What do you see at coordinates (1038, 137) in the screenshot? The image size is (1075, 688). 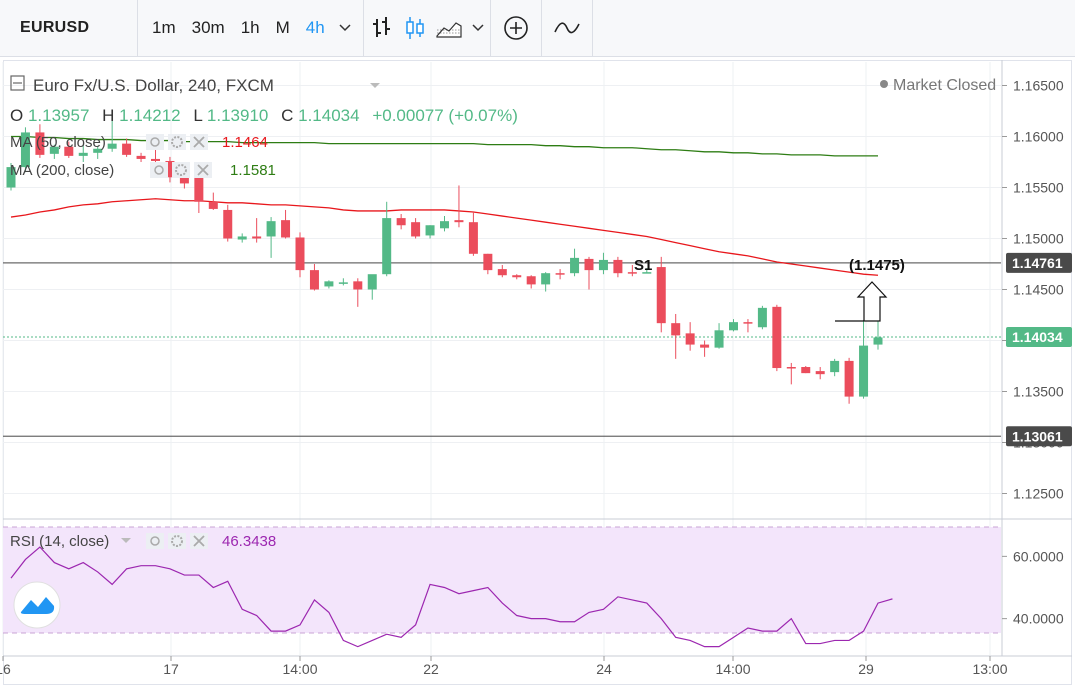 I see `price-tick-label: 1.16000` at bounding box center [1038, 137].